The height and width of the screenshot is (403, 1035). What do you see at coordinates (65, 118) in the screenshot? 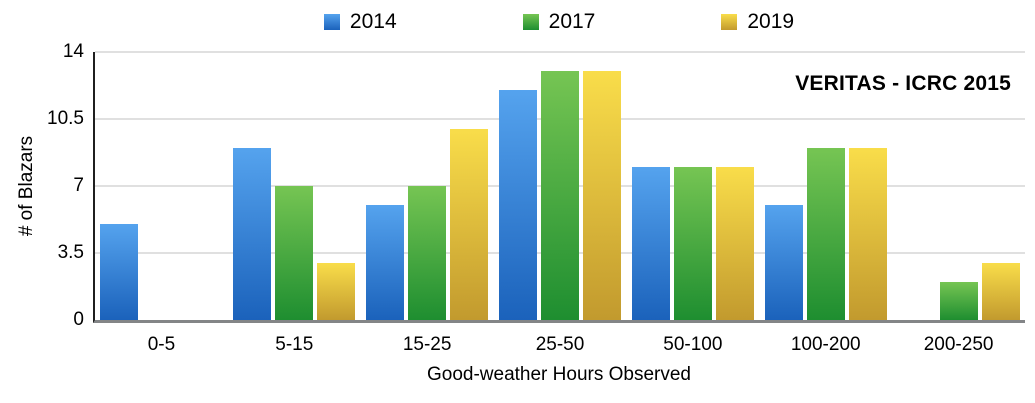
I see `y-tick-label: 10.5` at bounding box center [65, 118].